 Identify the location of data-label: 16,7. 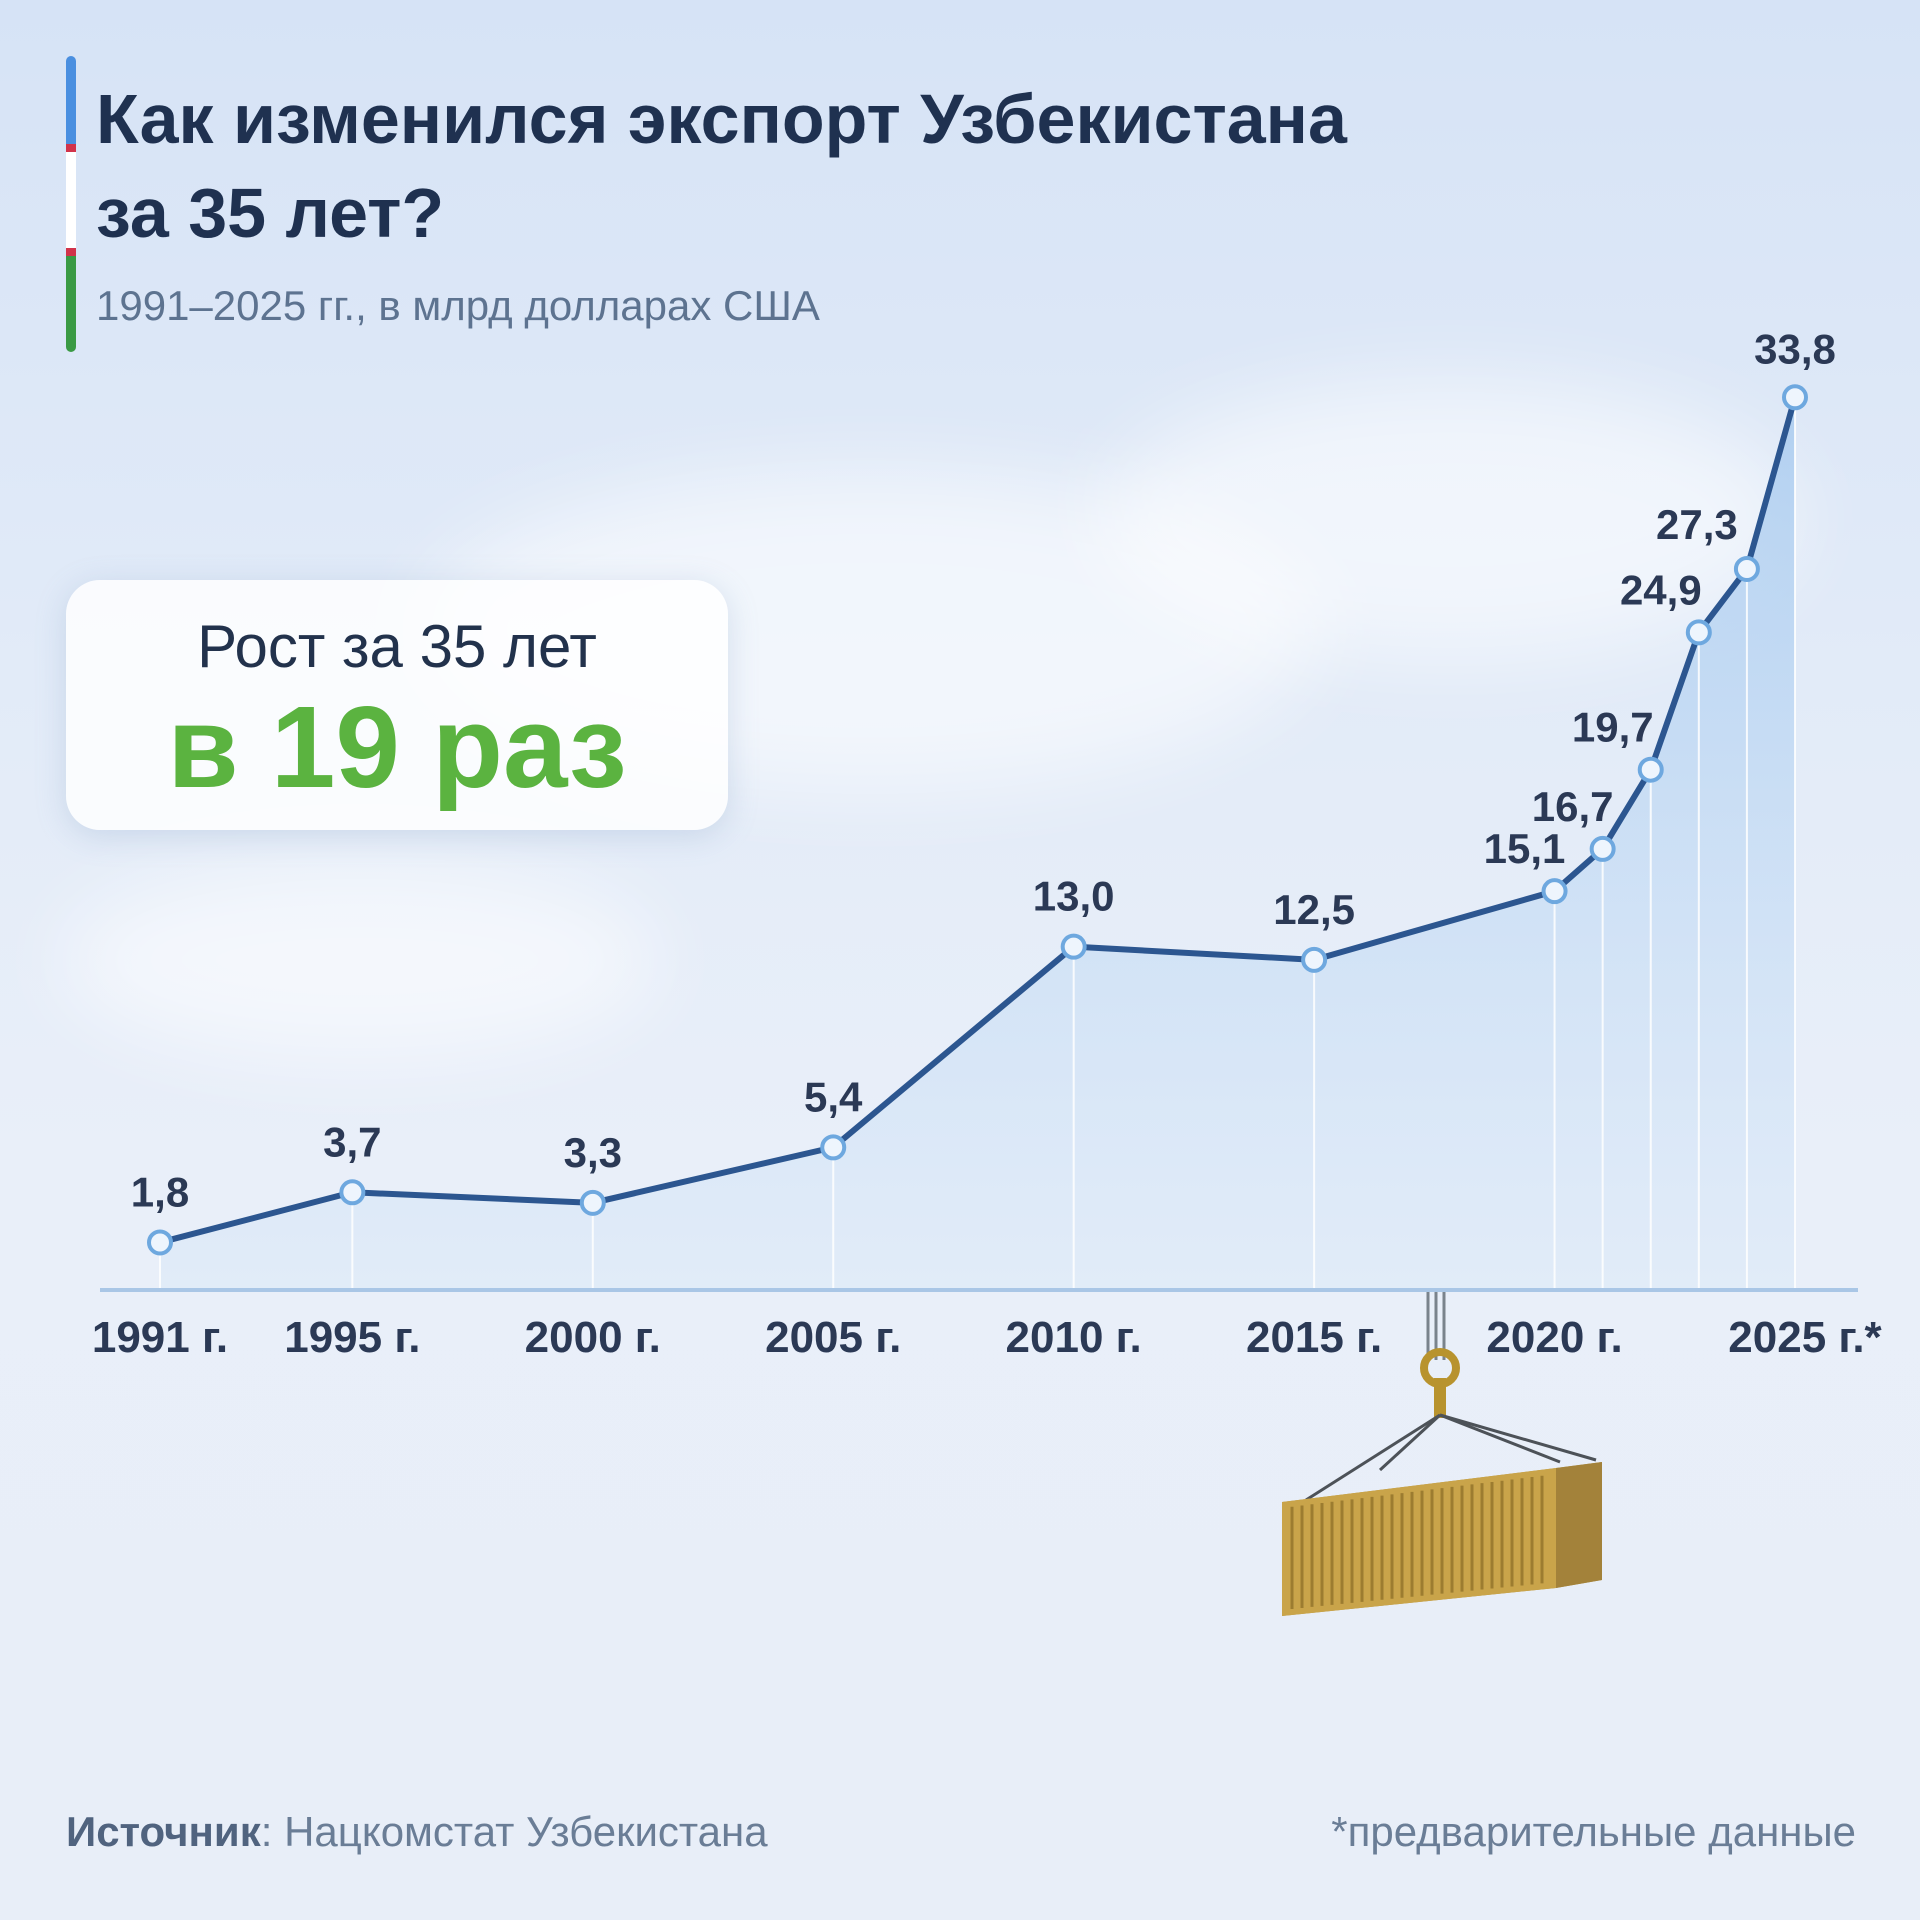
(1573, 806).